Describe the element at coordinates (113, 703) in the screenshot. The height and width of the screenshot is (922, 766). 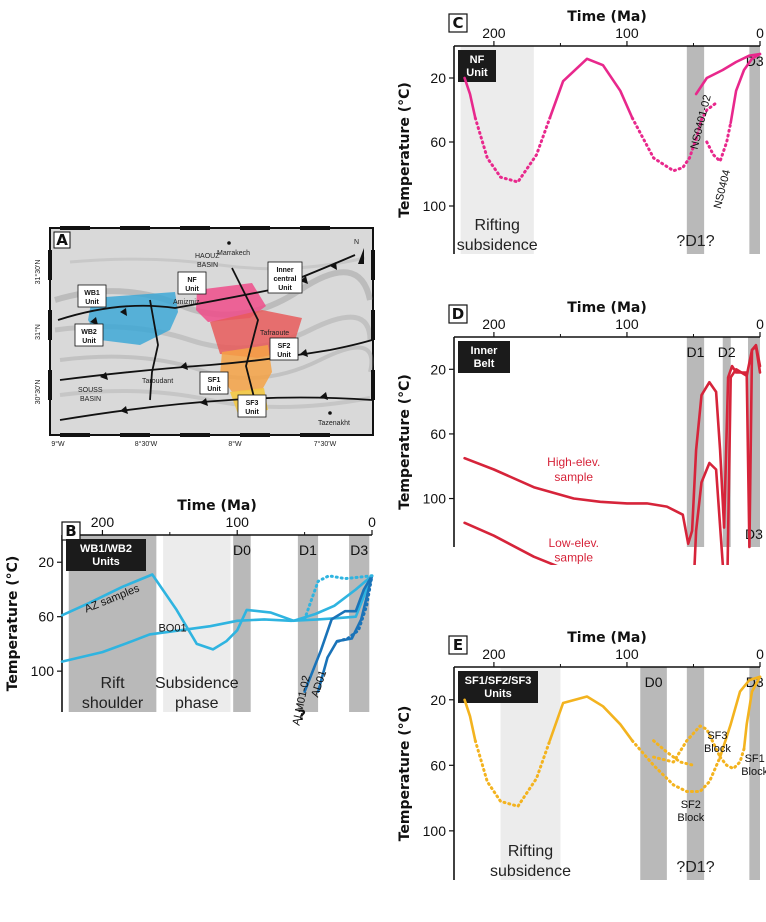
I see `phase-label: shoulder` at that location.